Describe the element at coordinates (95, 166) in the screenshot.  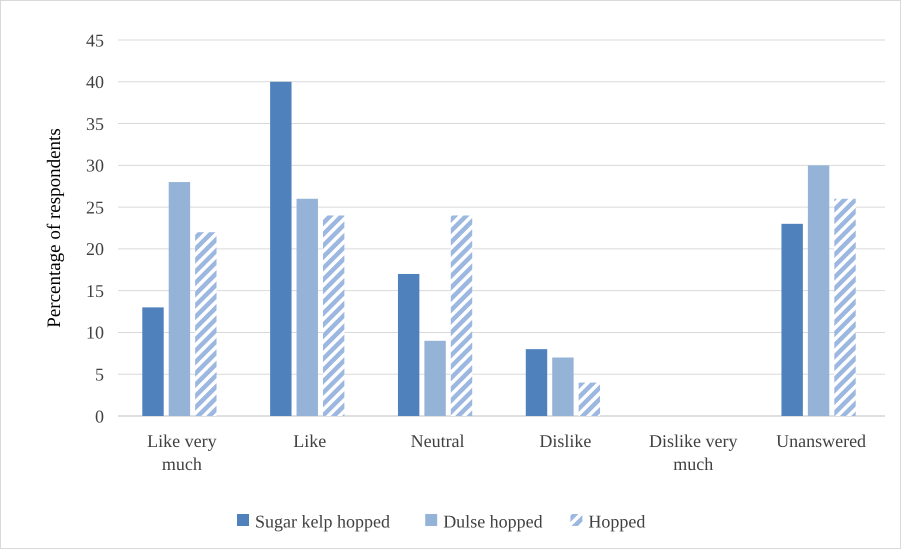
I see `y-tick-label: 30` at that location.